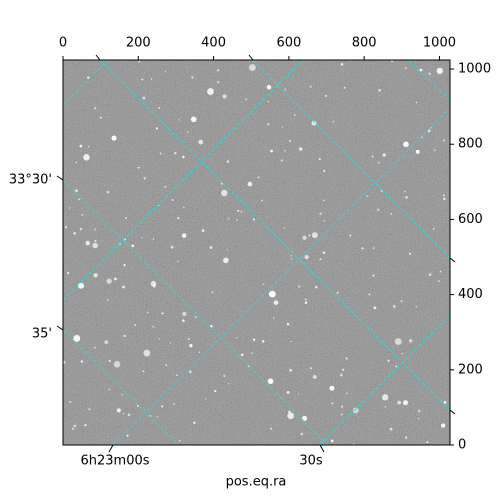 This screenshot has height=504, width=500. Describe the element at coordinates (121, 387) in the screenshot. I see `grid-dec` at that location.